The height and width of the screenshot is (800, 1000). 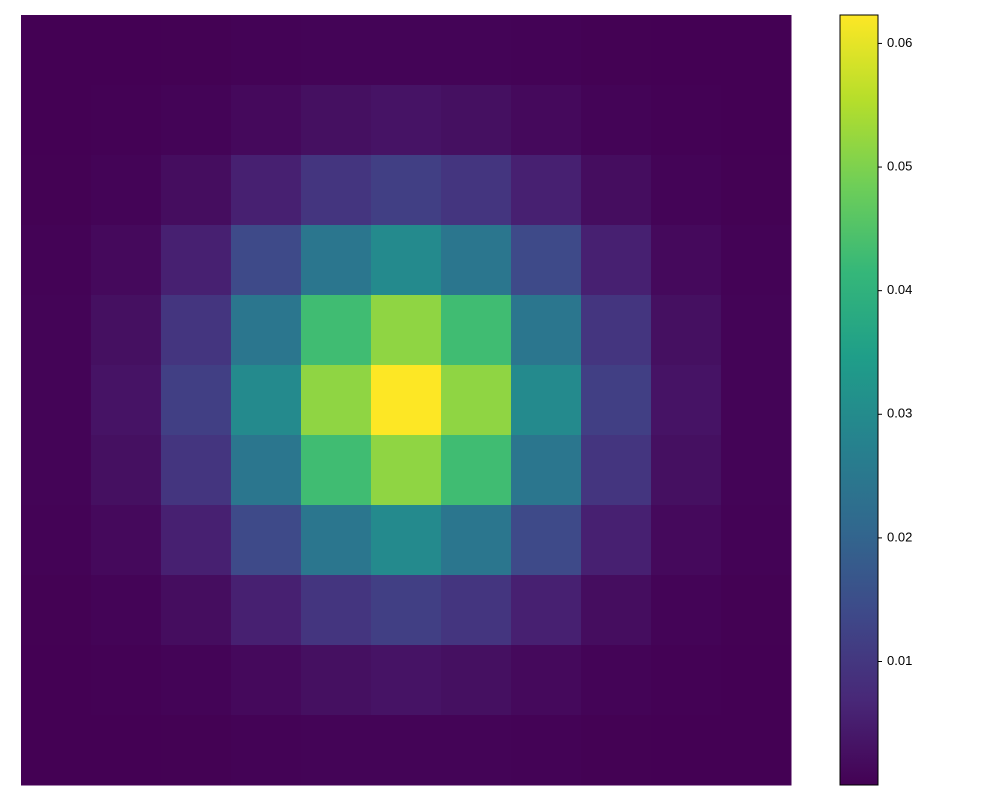 I want to click on colorbar-tick-label: 0.02, so click(x=899, y=536).